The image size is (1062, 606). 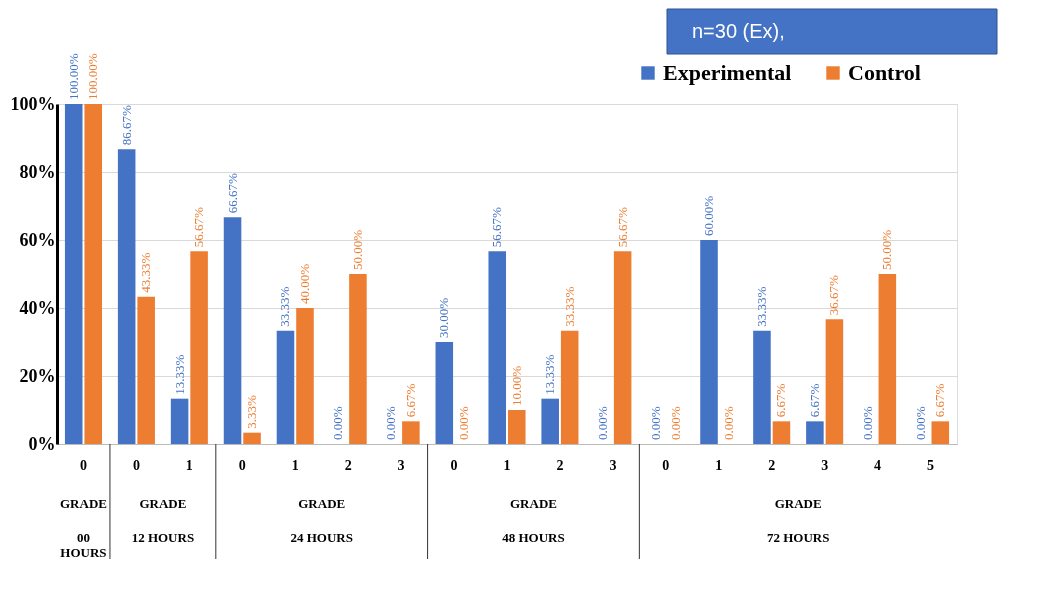 What do you see at coordinates (37, 375) in the screenshot?
I see `y-tick-label: 20%` at bounding box center [37, 375].